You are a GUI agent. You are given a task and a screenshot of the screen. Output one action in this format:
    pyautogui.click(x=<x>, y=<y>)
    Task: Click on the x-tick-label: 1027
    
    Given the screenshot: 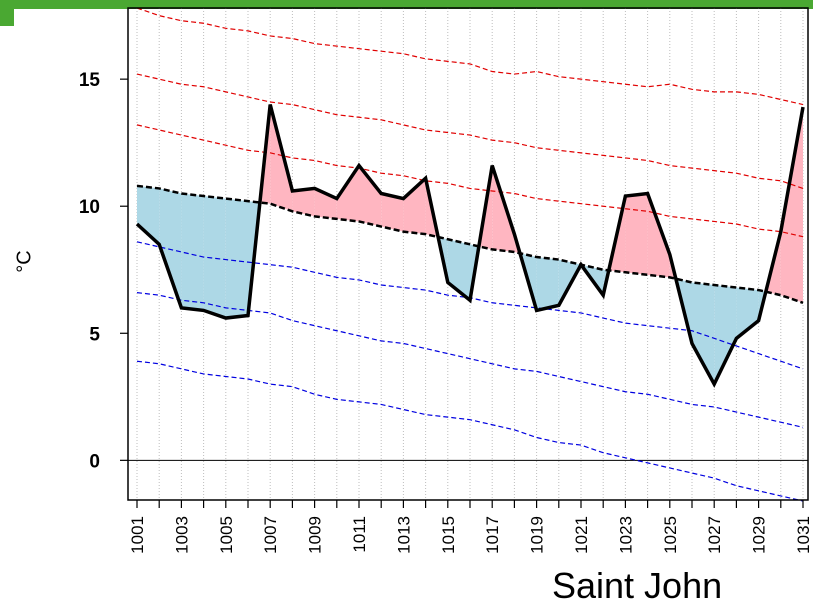 What is the action you would take?
    pyautogui.click(x=714, y=535)
    